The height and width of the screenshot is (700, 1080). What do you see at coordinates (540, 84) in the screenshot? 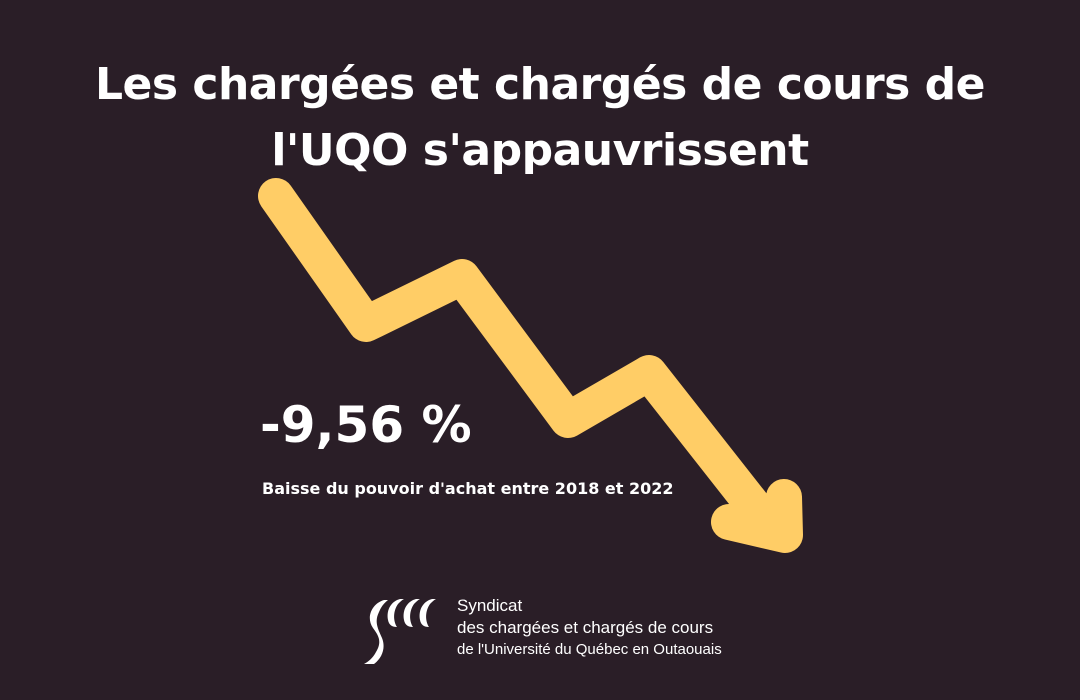
I see `headline-line-1: Les chargées et chargés de cours de` at bounding box center [540, 84].